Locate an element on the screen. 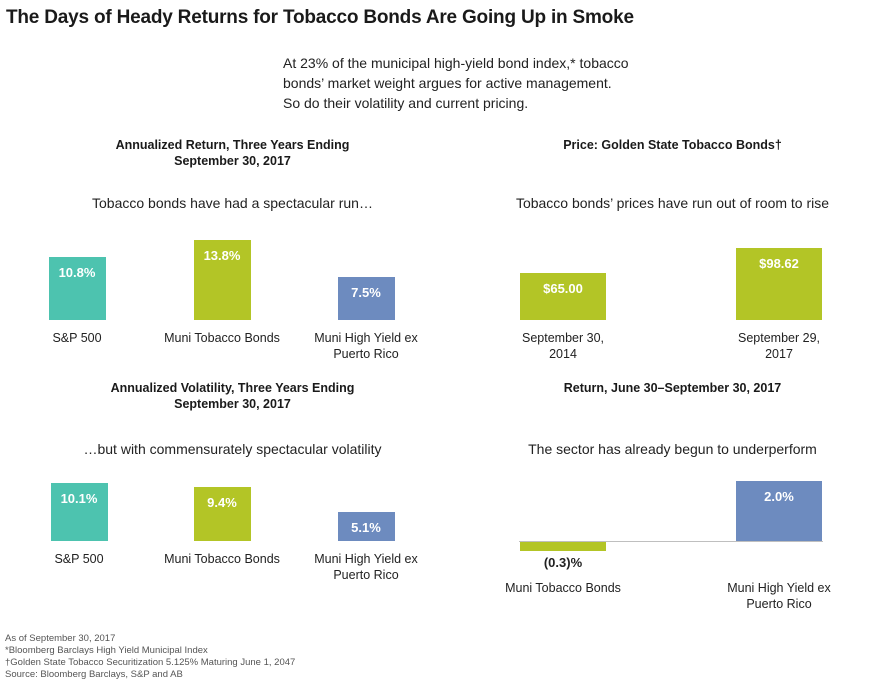  category-label-line: 2014 is located at coordinates (563, 354).